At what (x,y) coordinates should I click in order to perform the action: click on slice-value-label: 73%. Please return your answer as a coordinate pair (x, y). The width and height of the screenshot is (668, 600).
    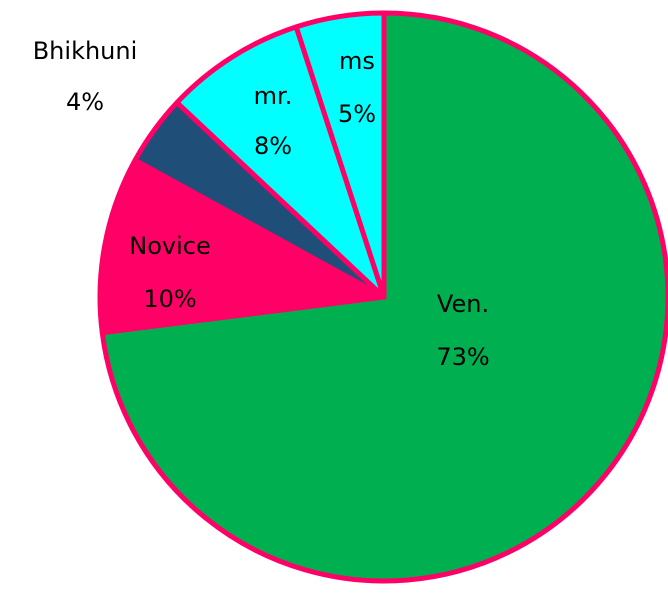
    Looking at the image, I should click on (462, 357).